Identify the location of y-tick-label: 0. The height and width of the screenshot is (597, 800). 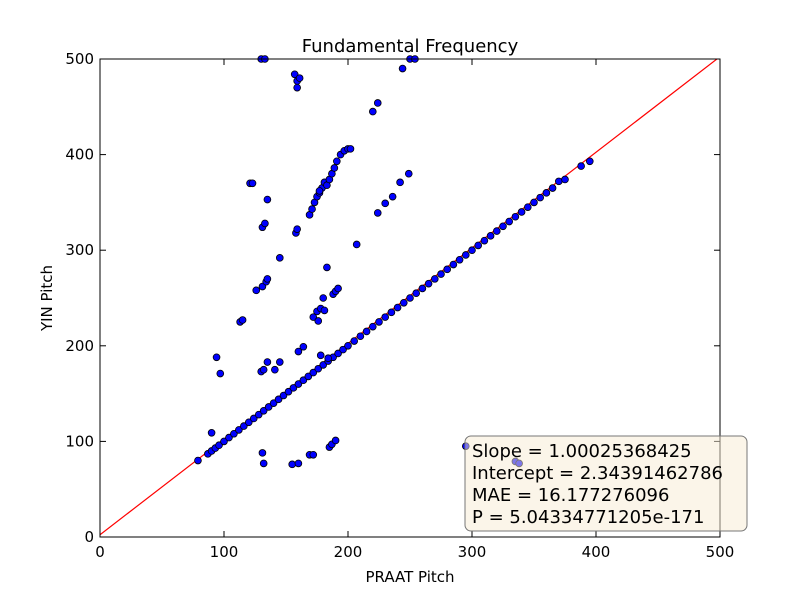
(89, 537).